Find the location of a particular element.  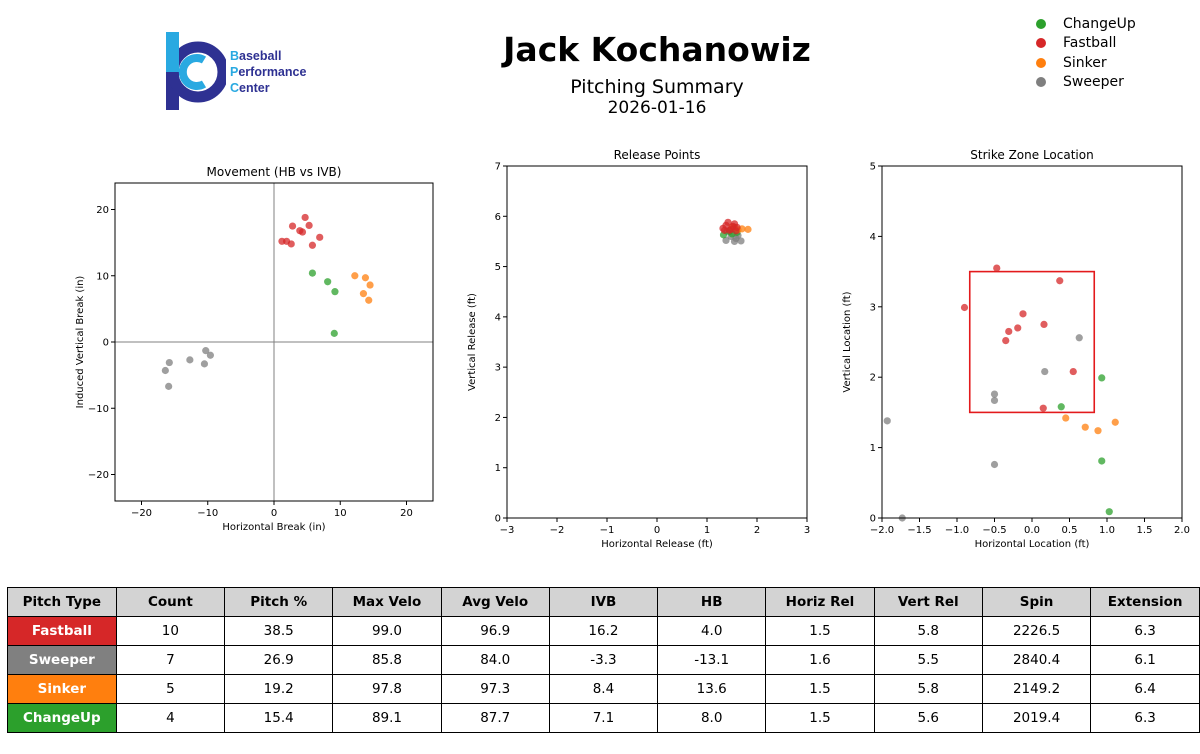

col-header: Vert Rel is located at coordinates (928, 602).